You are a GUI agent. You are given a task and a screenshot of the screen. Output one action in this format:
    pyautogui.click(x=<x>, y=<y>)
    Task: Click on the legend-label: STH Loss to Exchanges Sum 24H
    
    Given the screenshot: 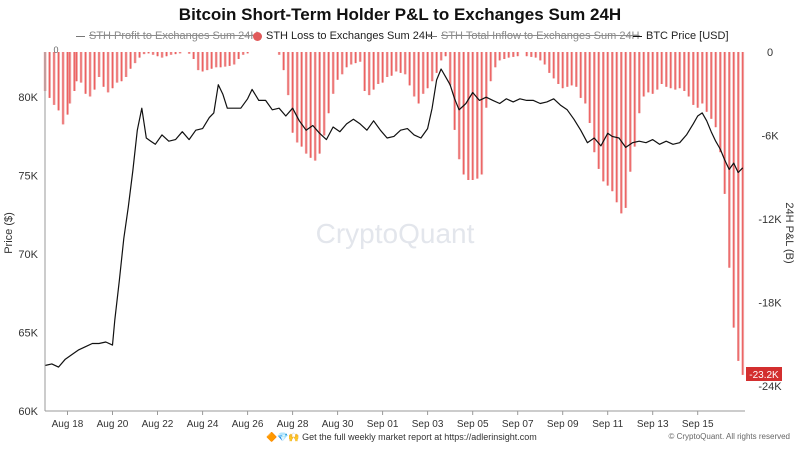 What is the action you would take?
    pyautogui.click(x=349, y=36)
    